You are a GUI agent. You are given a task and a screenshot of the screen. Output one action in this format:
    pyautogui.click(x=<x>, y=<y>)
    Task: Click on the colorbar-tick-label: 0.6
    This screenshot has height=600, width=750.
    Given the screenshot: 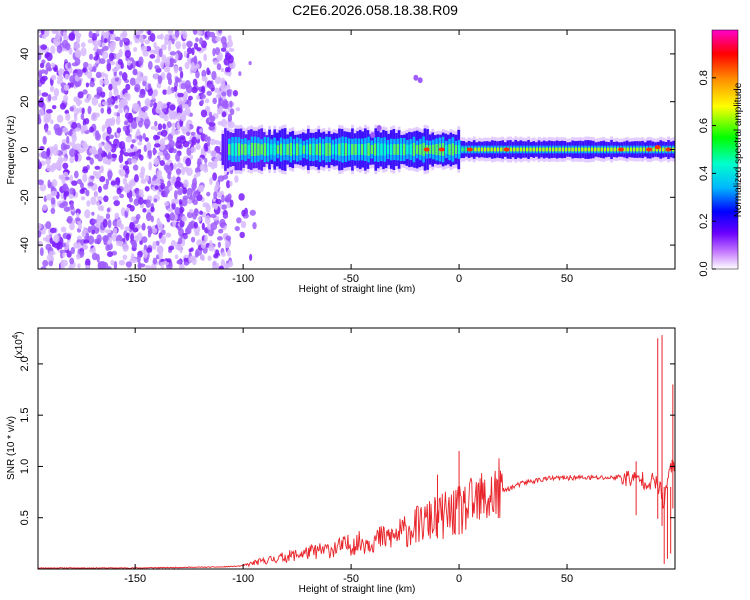 What is the action you would take?
    pyautogui.click(x=704, y=125)
    